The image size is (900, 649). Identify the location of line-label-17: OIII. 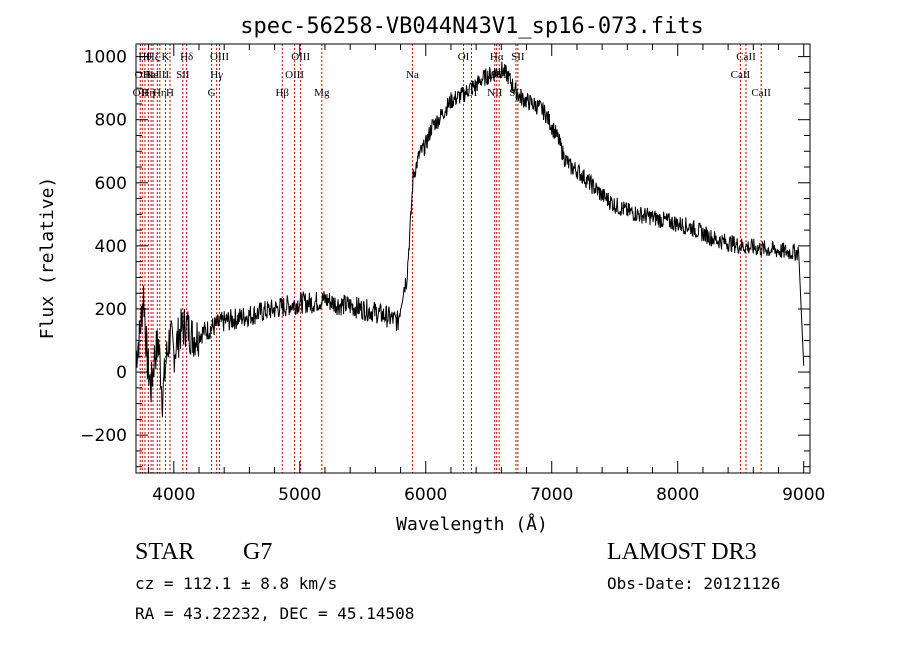
(300, 57).